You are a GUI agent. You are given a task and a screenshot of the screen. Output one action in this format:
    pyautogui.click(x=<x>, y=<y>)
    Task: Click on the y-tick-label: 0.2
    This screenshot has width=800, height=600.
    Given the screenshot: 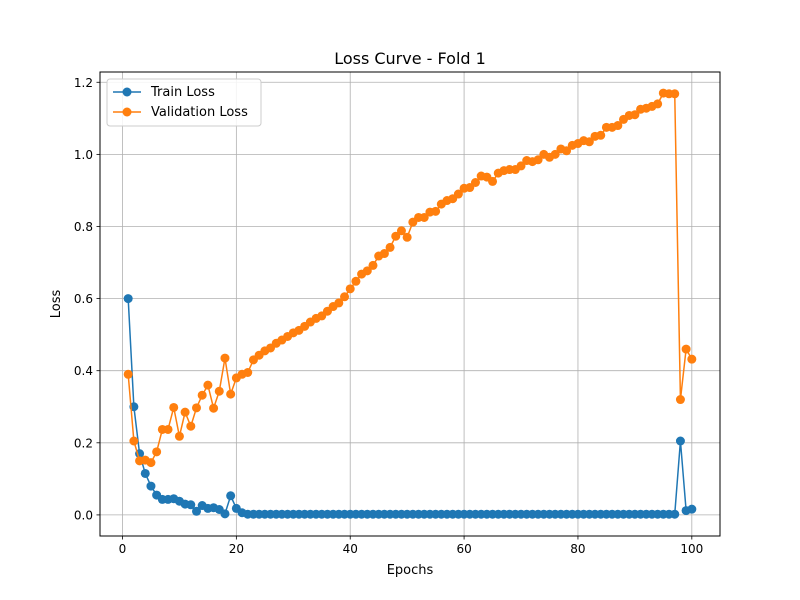 What is the action you would take?
    pyautogui.click(x=83, y=443)
    